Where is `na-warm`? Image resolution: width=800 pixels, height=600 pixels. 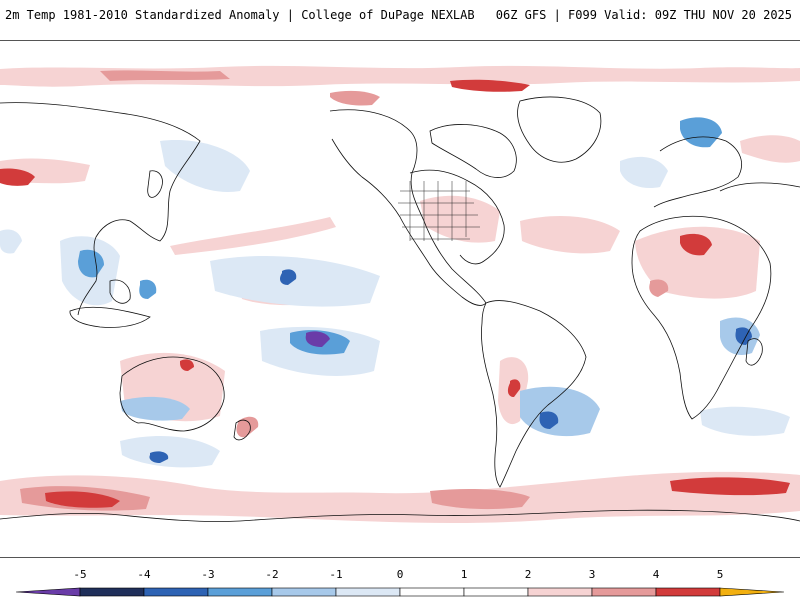
na-warm is located at coordinates (460, 219).